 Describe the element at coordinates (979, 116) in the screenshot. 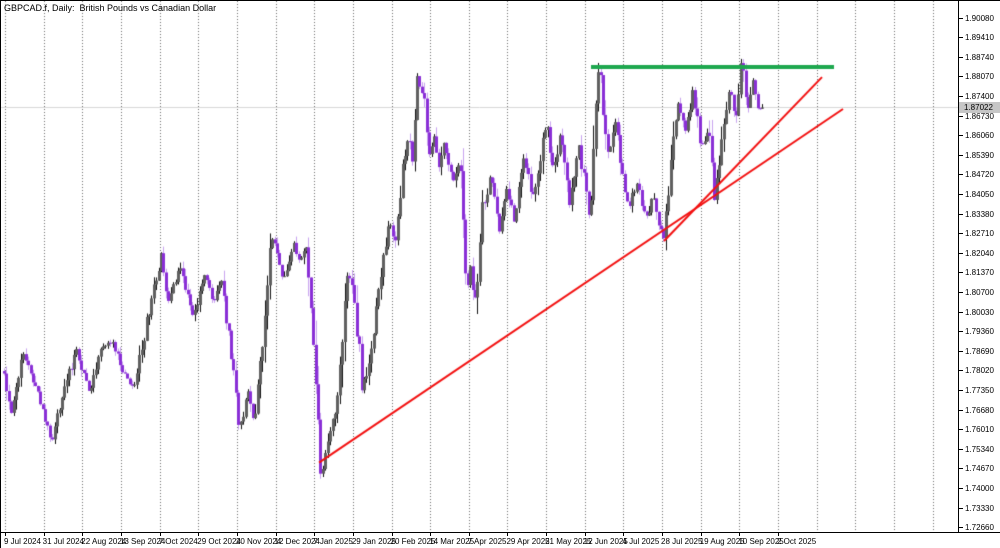

I see `price-axis-label: 1.86730` at that location.